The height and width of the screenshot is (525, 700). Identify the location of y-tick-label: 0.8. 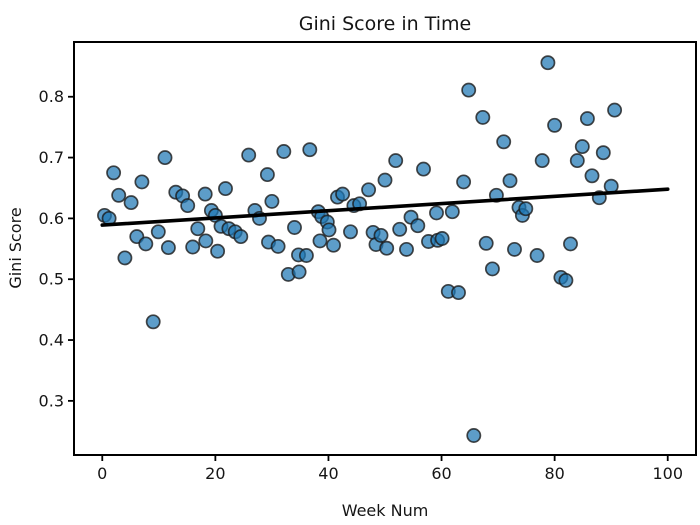
(51, 96).